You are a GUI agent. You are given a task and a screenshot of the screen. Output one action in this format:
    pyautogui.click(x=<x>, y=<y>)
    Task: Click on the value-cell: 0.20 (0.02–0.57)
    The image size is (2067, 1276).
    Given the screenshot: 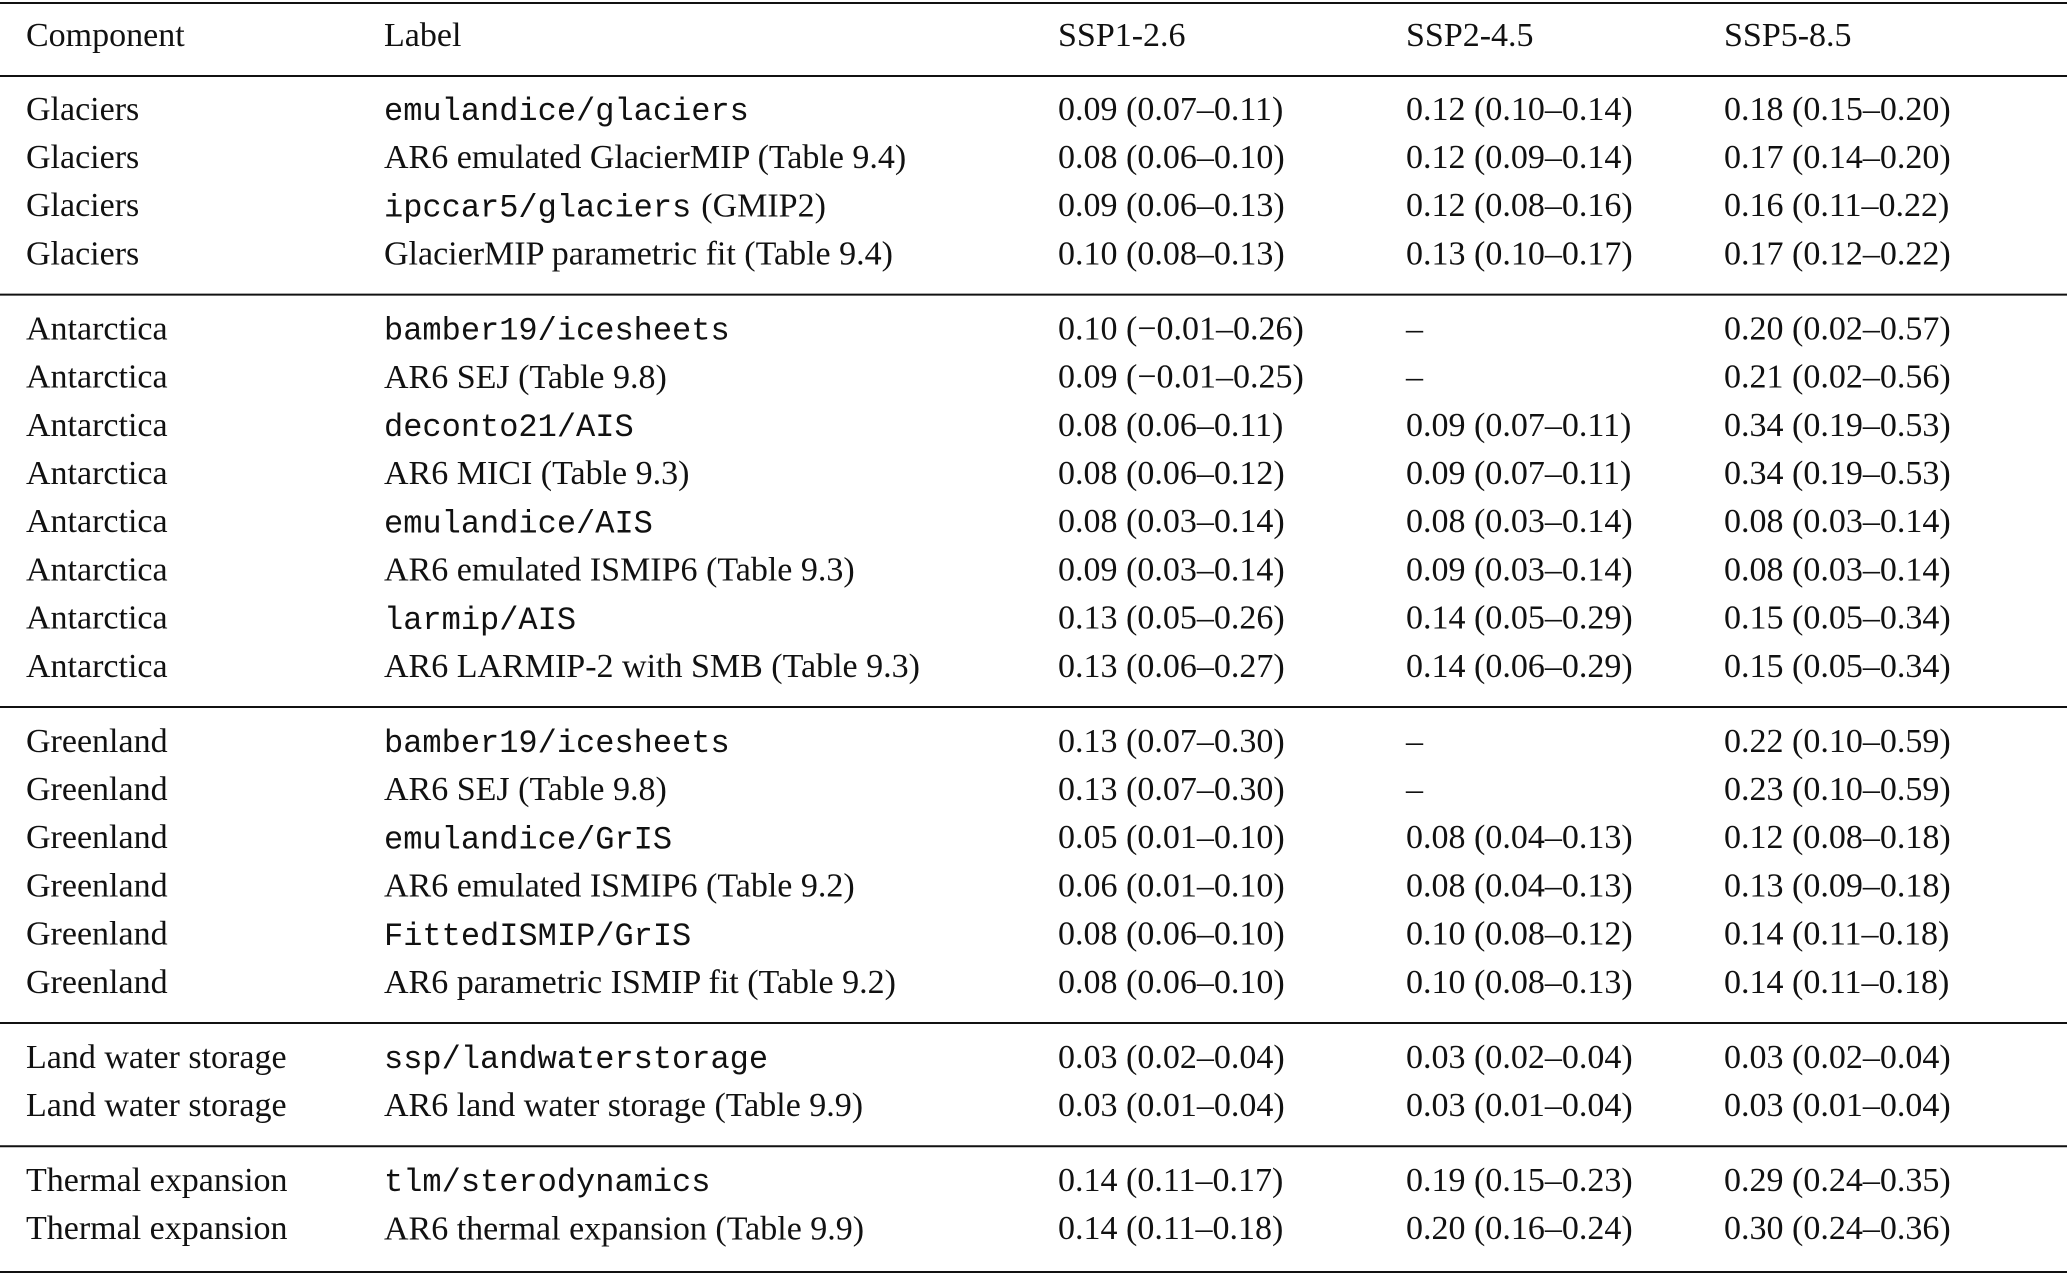 What is the action you would take?
    pyautogui.click(x=1837, y=328)
    